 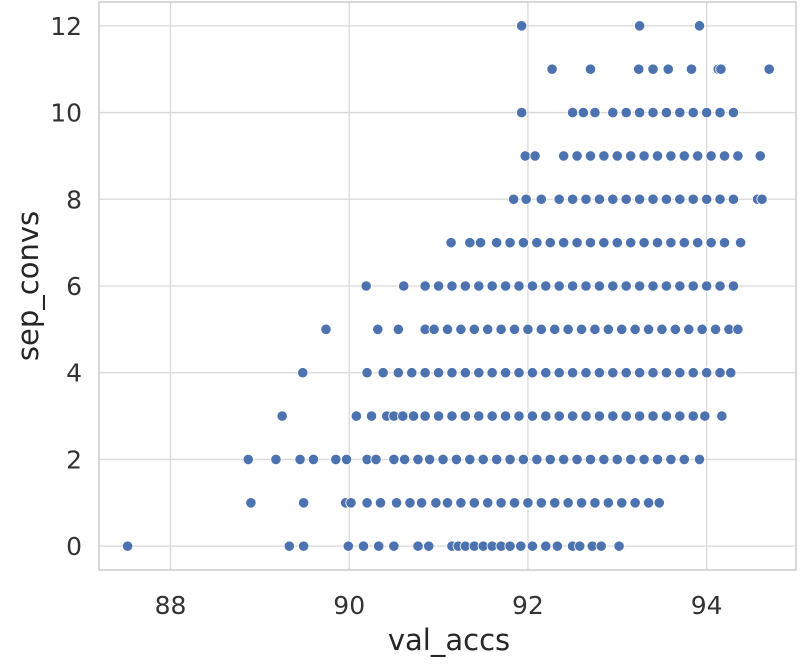 What do you see at coordinates (528, 605) in the screenshot?
I see `x-tick-label: 92` at bounding box center [528, 605].